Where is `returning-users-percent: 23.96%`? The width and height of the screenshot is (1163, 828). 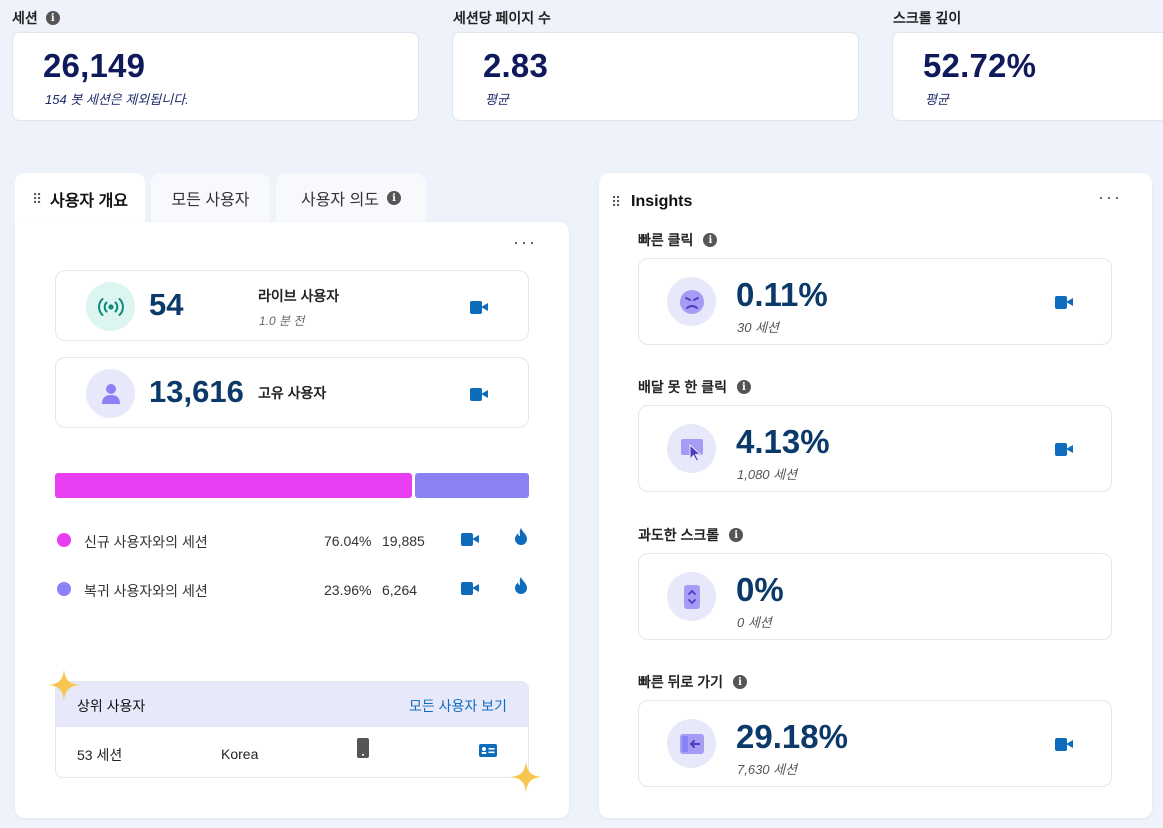 returning-users-percent: 23.96% is located at coordinates (348, 590).